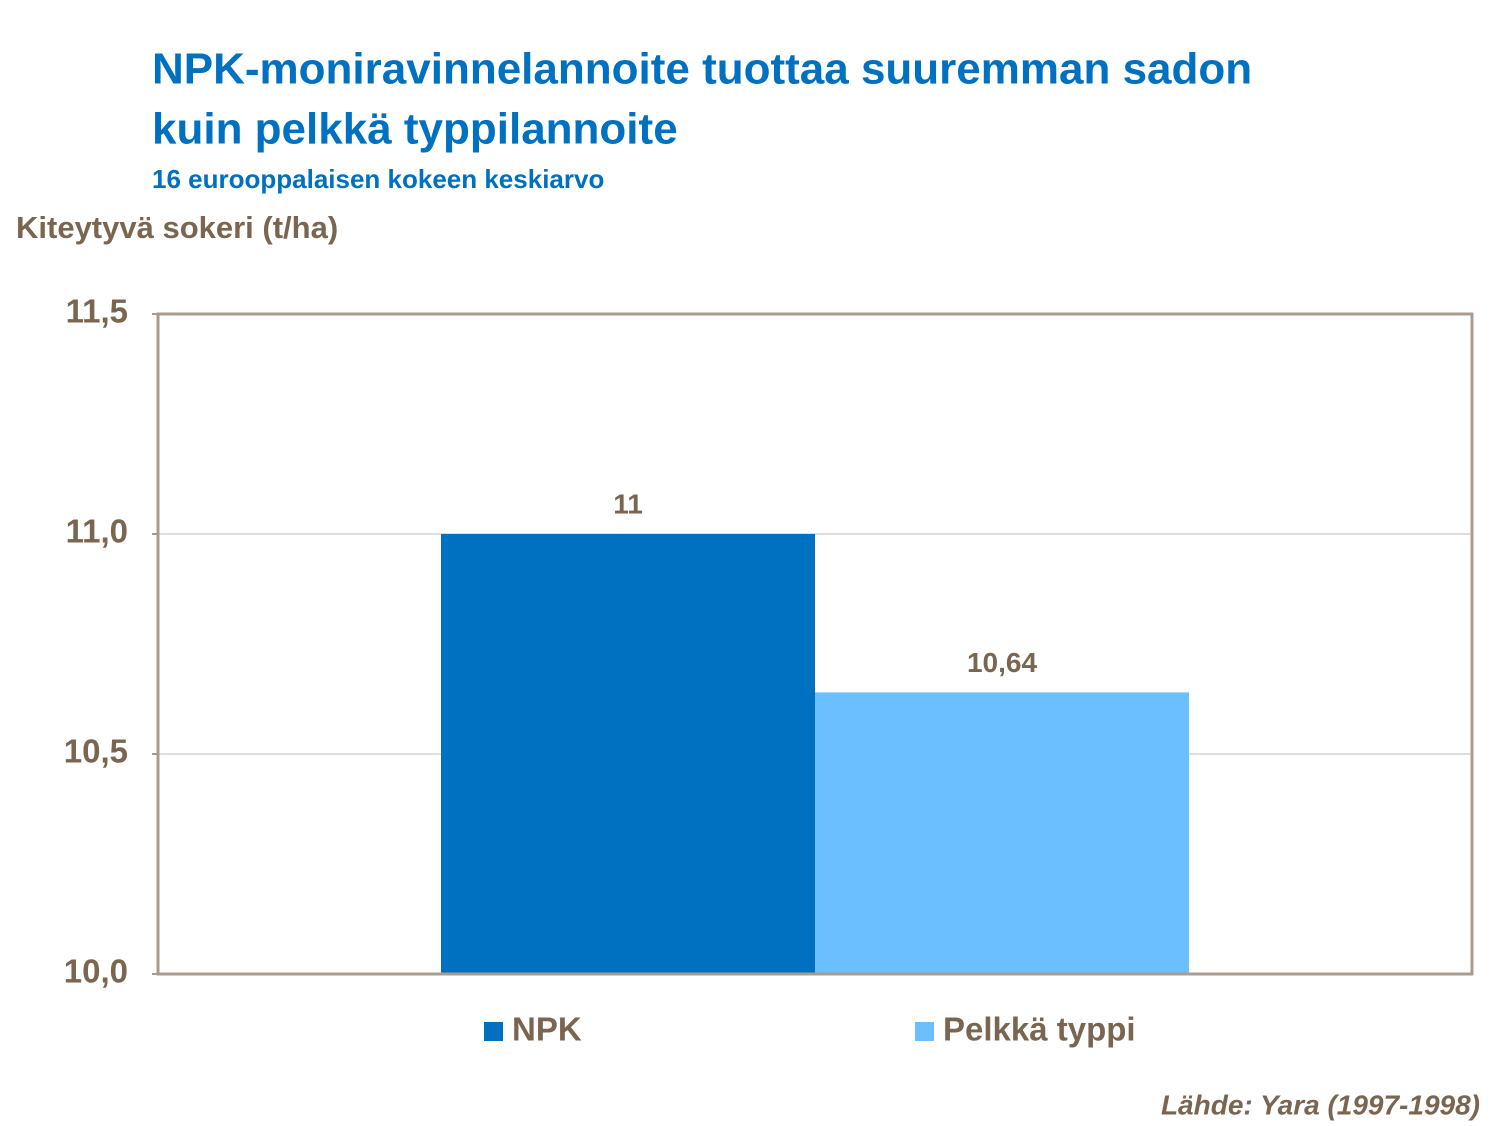 The width and height of the screenshot is (1501, 1126). I want to click on y-tick-label: 10,5, so click(96, 751).